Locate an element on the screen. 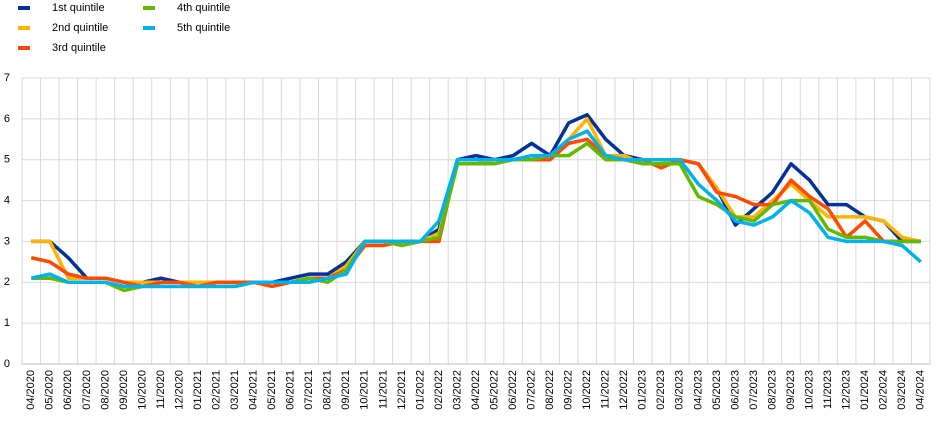  x-tick-label: 01/2023 is located at coordinates (643, 390).